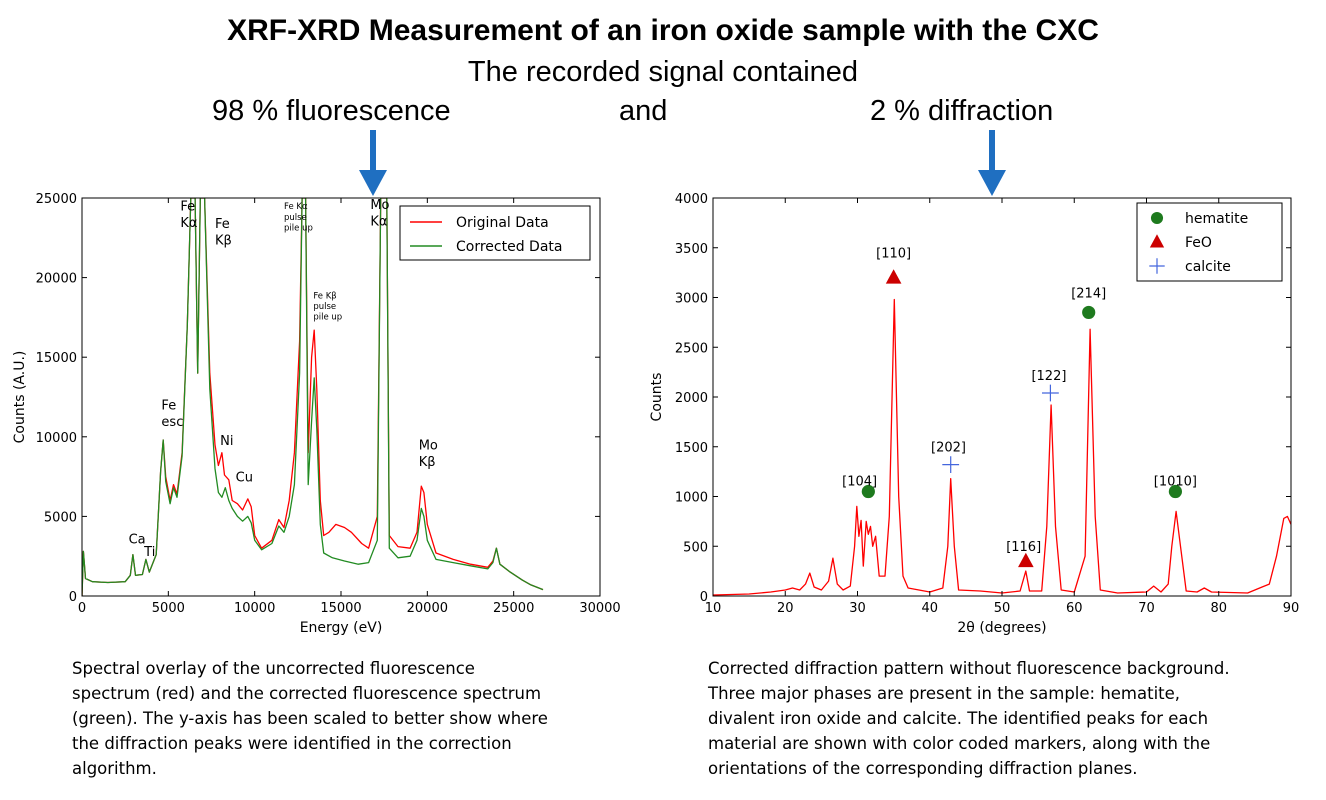 The image size is (1326, 800). I want to click on y-tick-label: 15000, so click(56, 358).